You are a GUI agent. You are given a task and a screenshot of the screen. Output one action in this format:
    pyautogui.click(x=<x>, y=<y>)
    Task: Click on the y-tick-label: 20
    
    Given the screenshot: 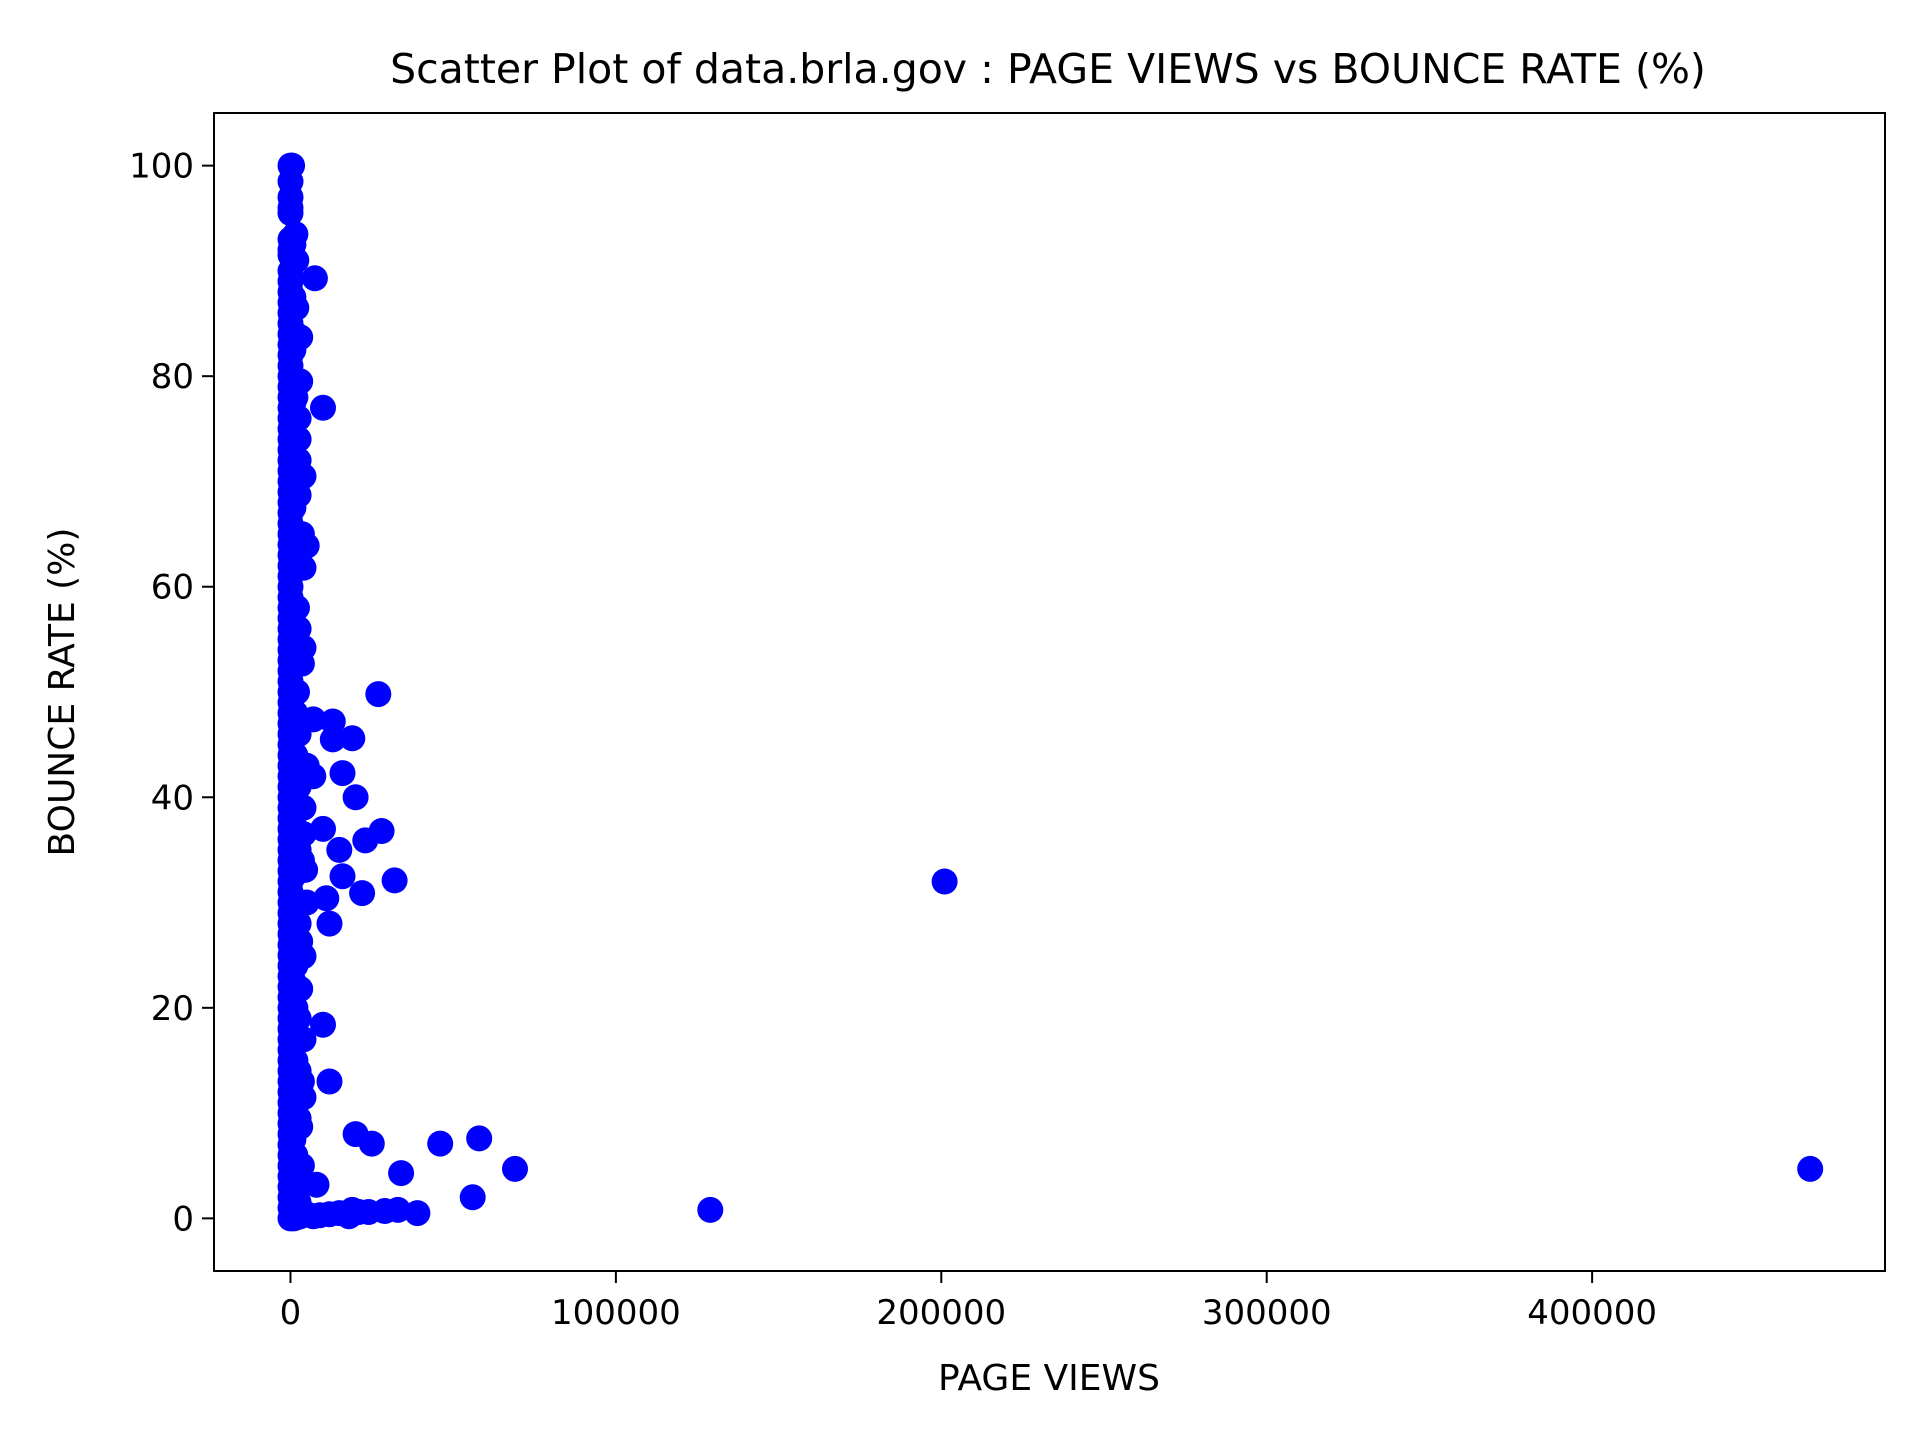 What is the action you would take?
    pyautogui.click(x=172, y=1009)
    